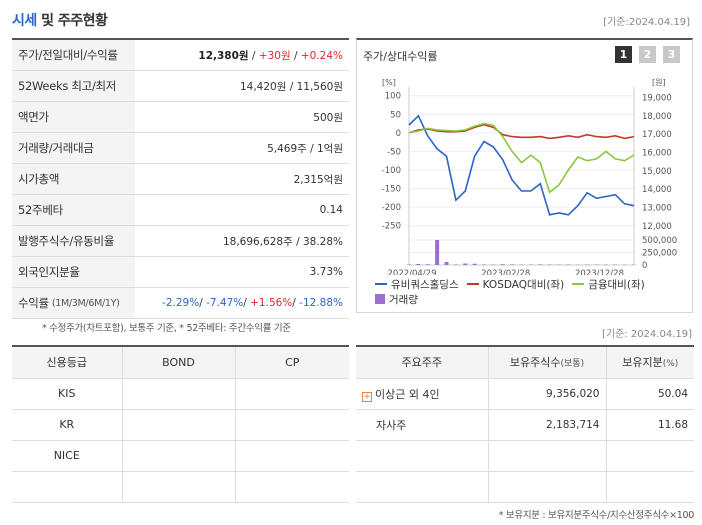  I want to click on left-axis-tick: -250, so click(391, 227).